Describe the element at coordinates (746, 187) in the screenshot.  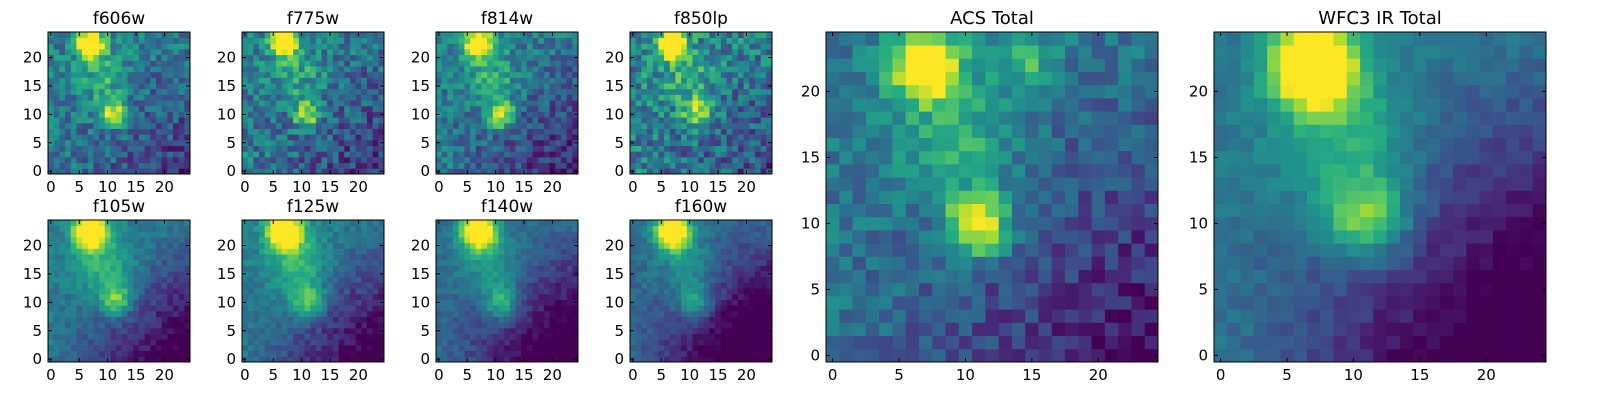
I see `x-tick-label: 20` at that location.